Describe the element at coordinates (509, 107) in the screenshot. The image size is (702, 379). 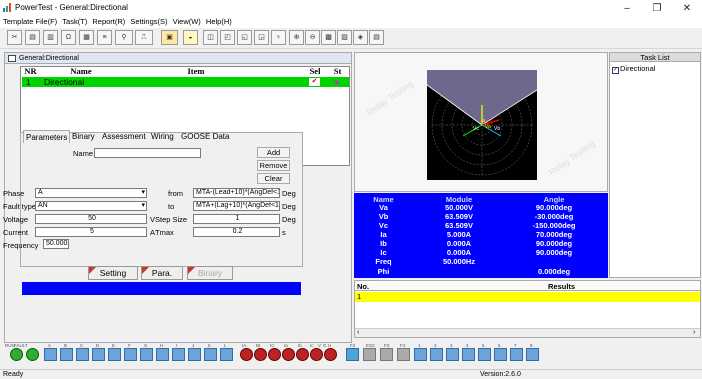
I see `boundary-line` at that location.